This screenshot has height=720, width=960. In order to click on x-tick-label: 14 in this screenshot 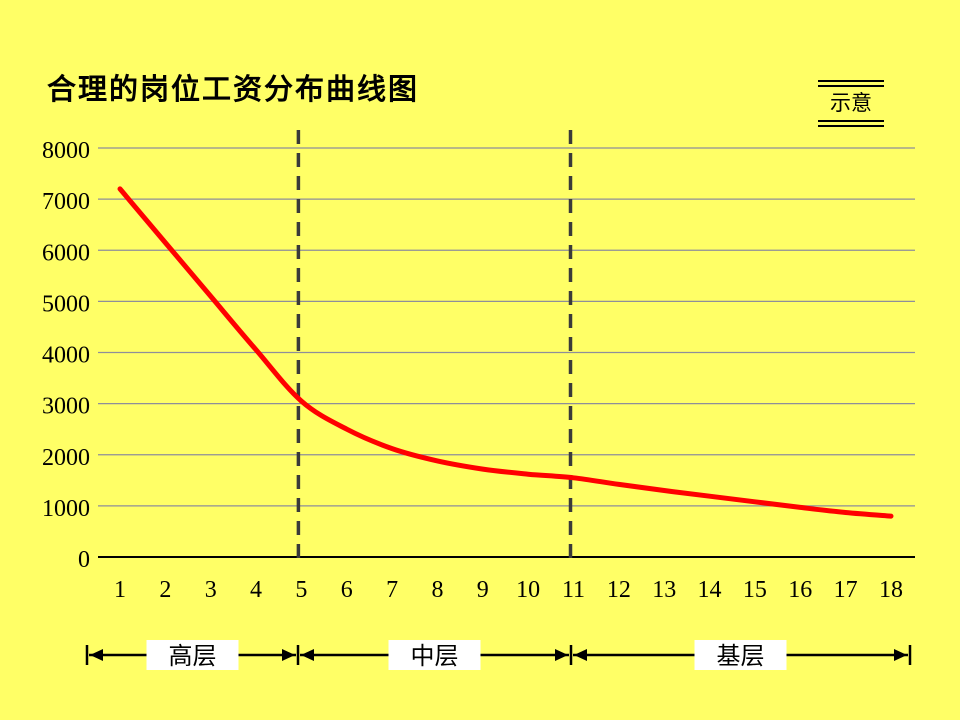, I will do `click(710, 590)`.